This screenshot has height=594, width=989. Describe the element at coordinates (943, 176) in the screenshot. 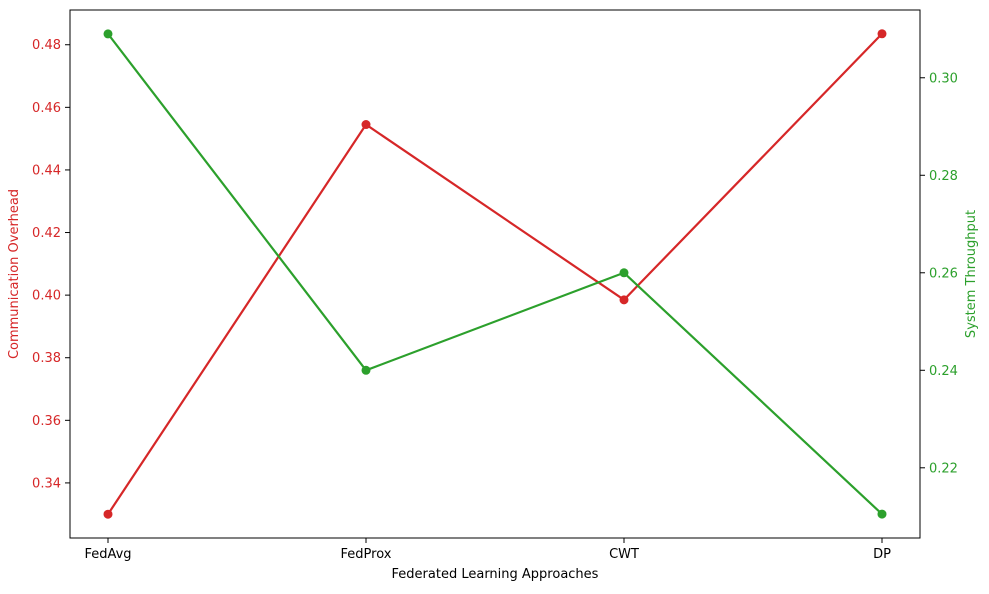

I see `right-y-tick-label: 0.28` at that location.